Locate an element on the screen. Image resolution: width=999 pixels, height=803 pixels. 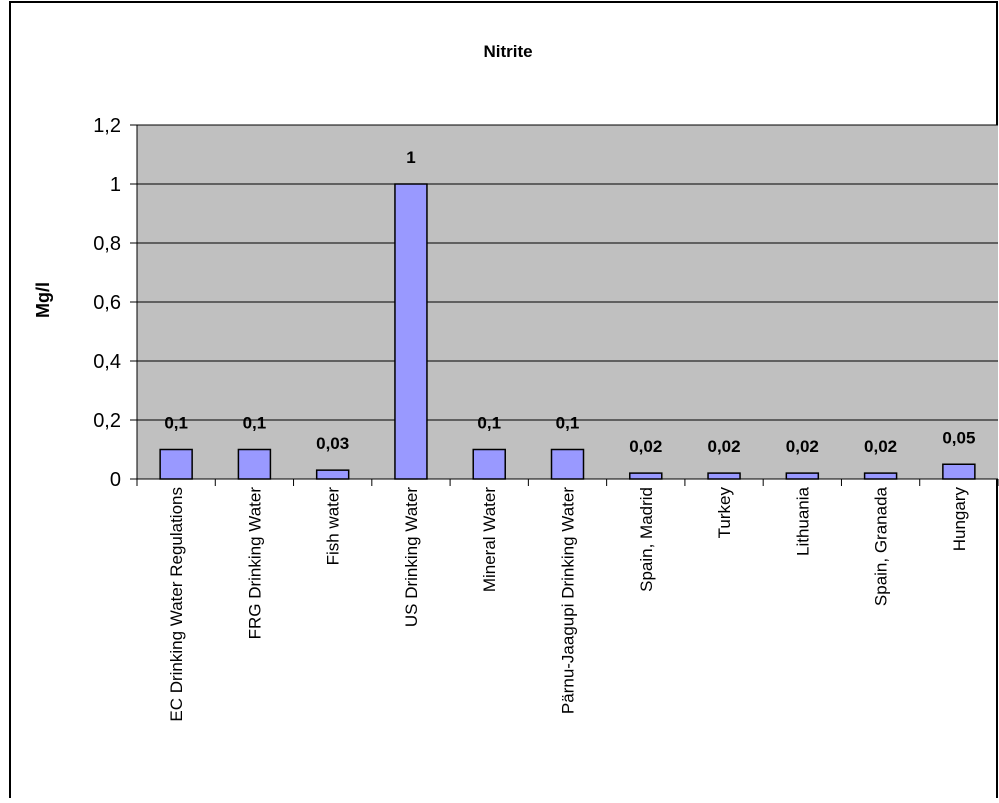
x-tick-label: EC Drinking Water Regulations is located at coordinates (176, 604).